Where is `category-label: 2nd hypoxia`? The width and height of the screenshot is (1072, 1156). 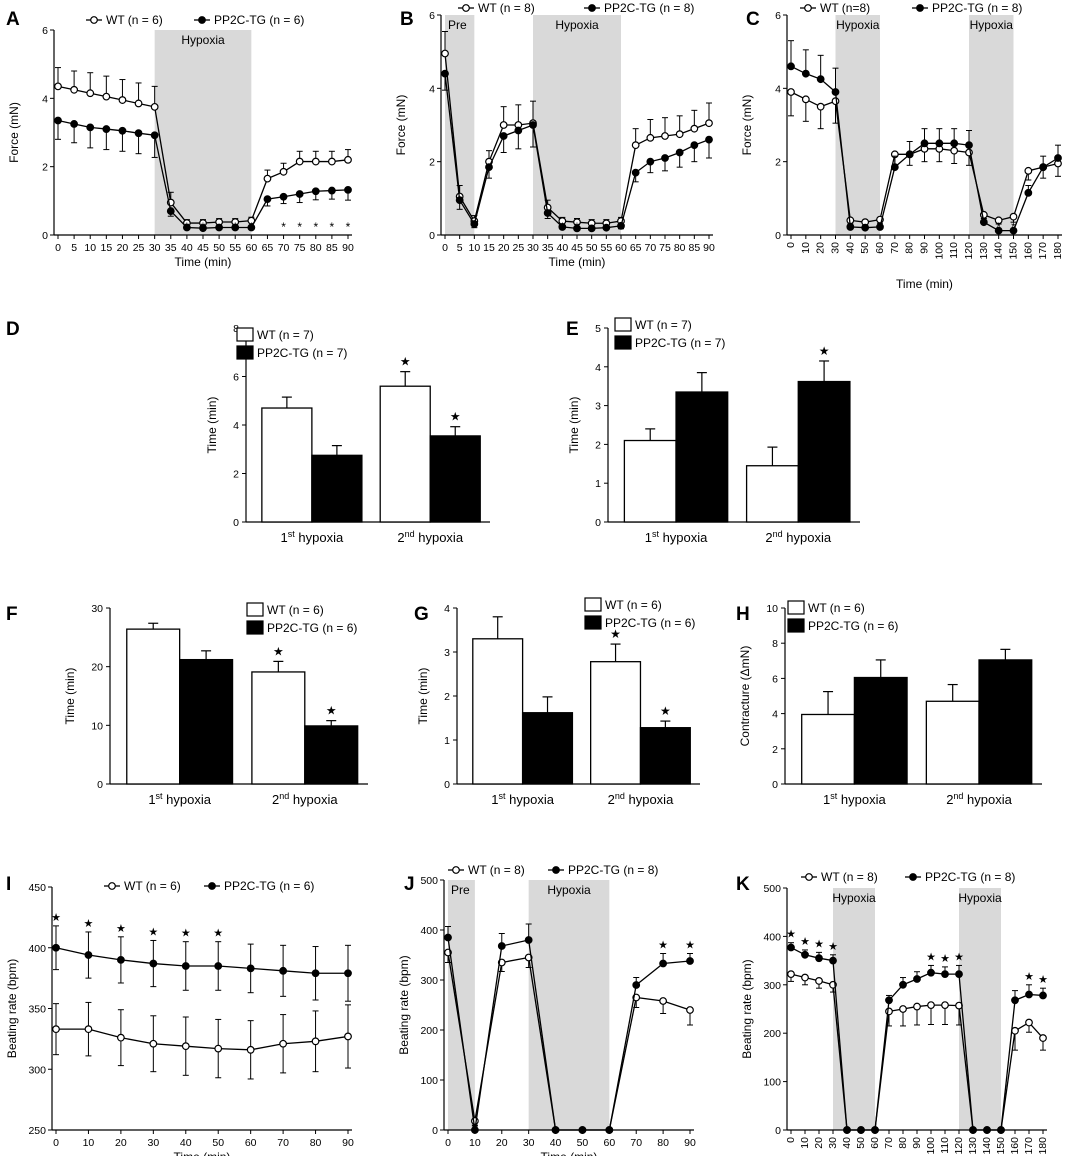
category-label: 2nd hypoxia is located at coordinates (305, 799).